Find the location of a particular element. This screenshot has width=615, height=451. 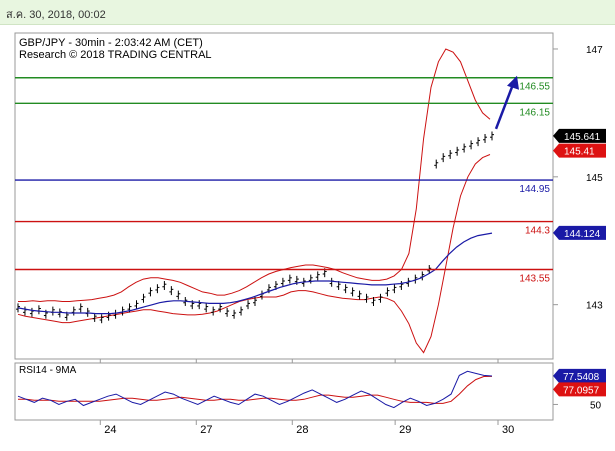

level-label: 146.55 is located at coordinates (534, 87).